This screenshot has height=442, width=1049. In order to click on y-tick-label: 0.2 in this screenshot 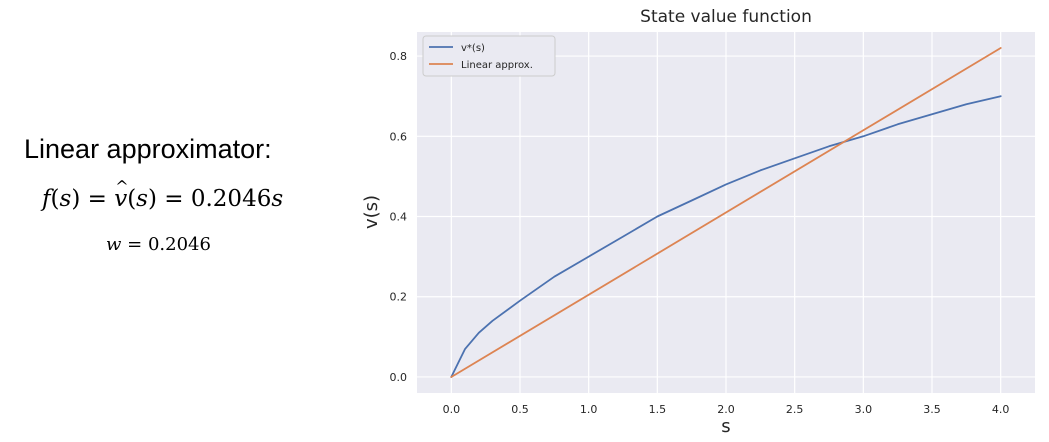, I will do `click(399, 297)`.